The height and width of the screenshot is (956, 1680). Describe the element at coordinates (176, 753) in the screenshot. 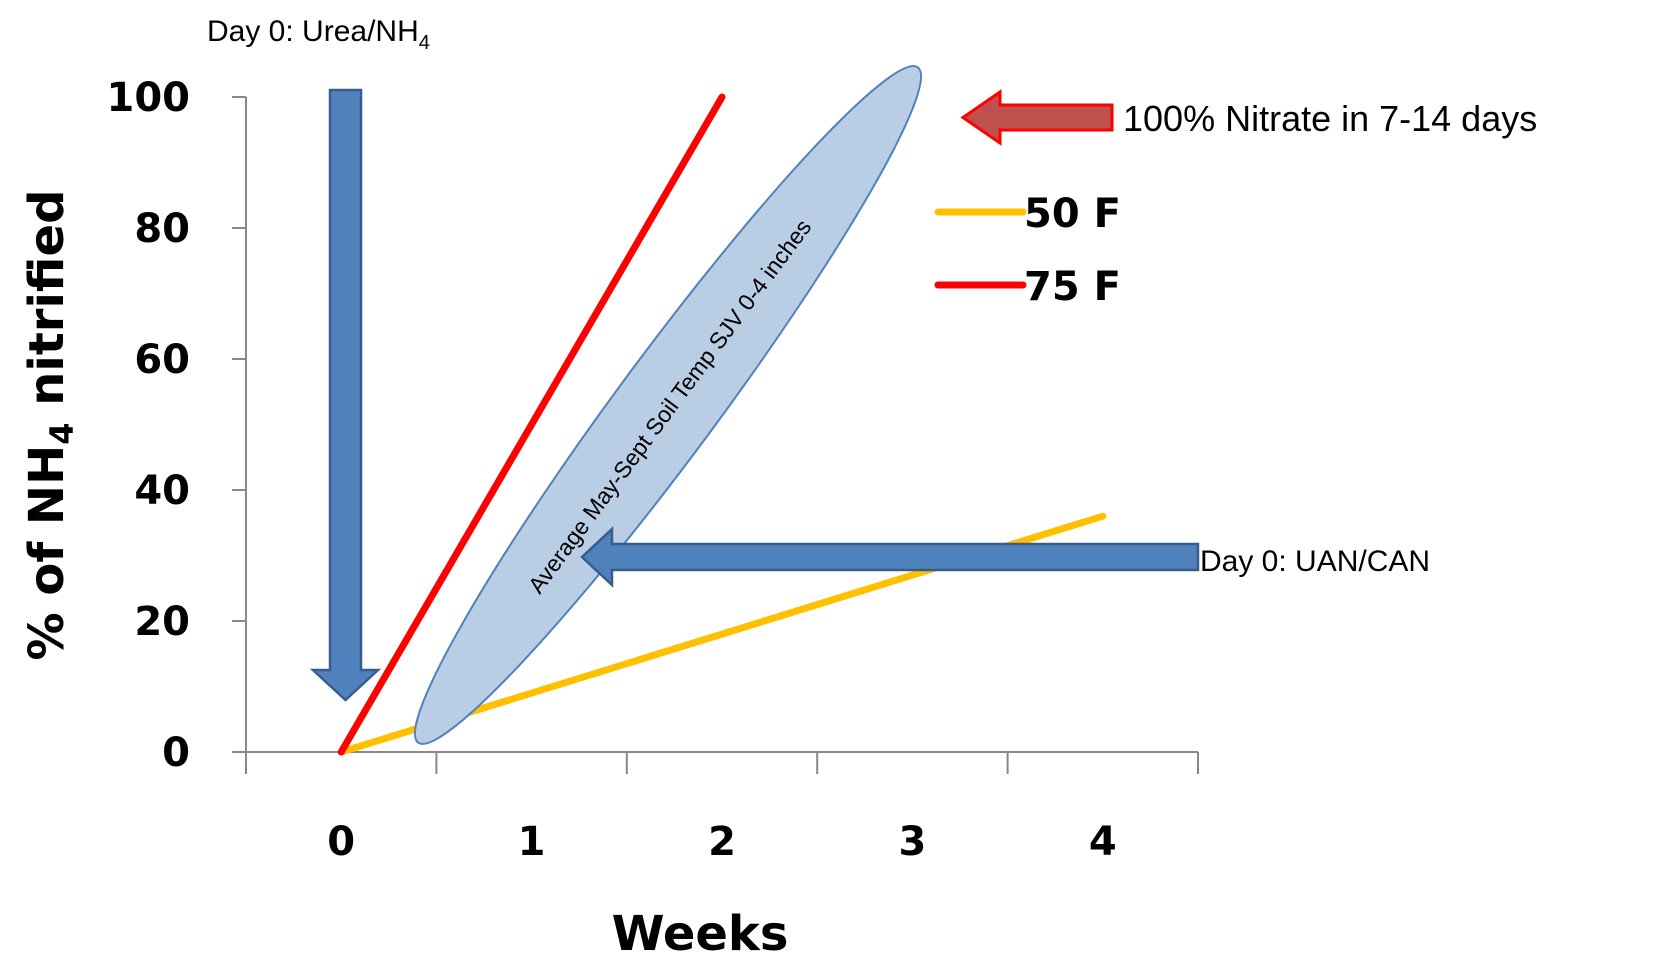

I see `y-tick-label: 0` at that location.